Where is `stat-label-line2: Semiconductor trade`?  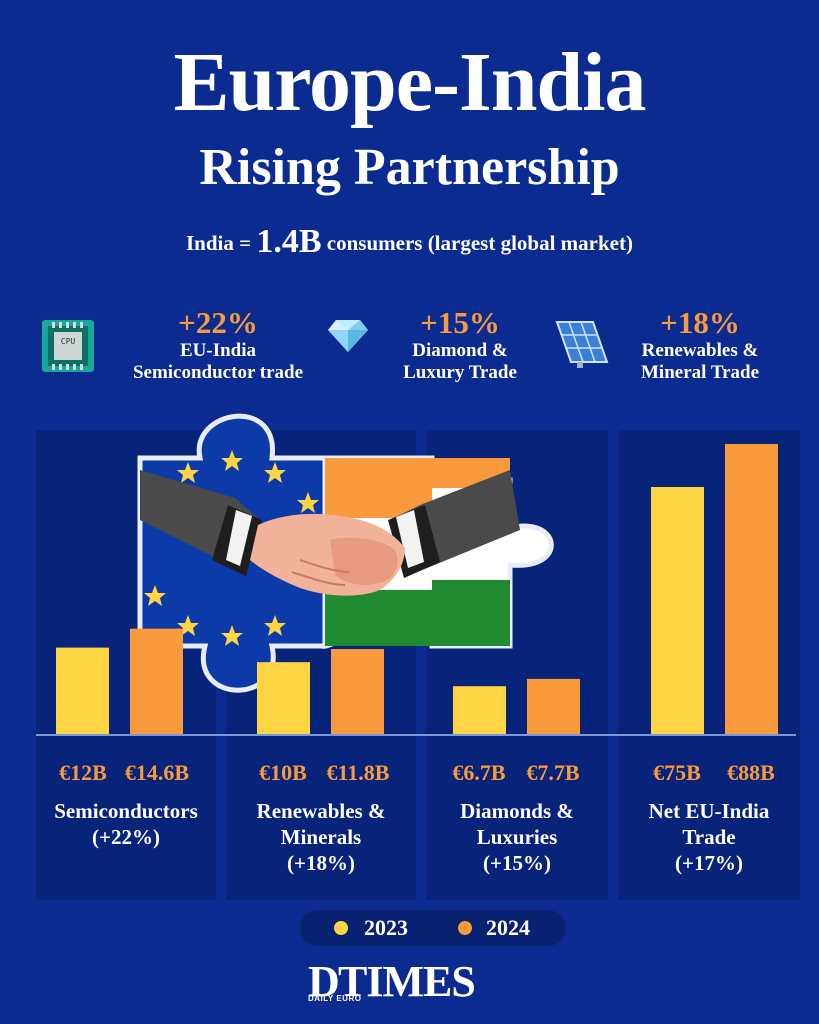 stat-label-line2: Semiconductor trade is located at coordinates (218, 372).